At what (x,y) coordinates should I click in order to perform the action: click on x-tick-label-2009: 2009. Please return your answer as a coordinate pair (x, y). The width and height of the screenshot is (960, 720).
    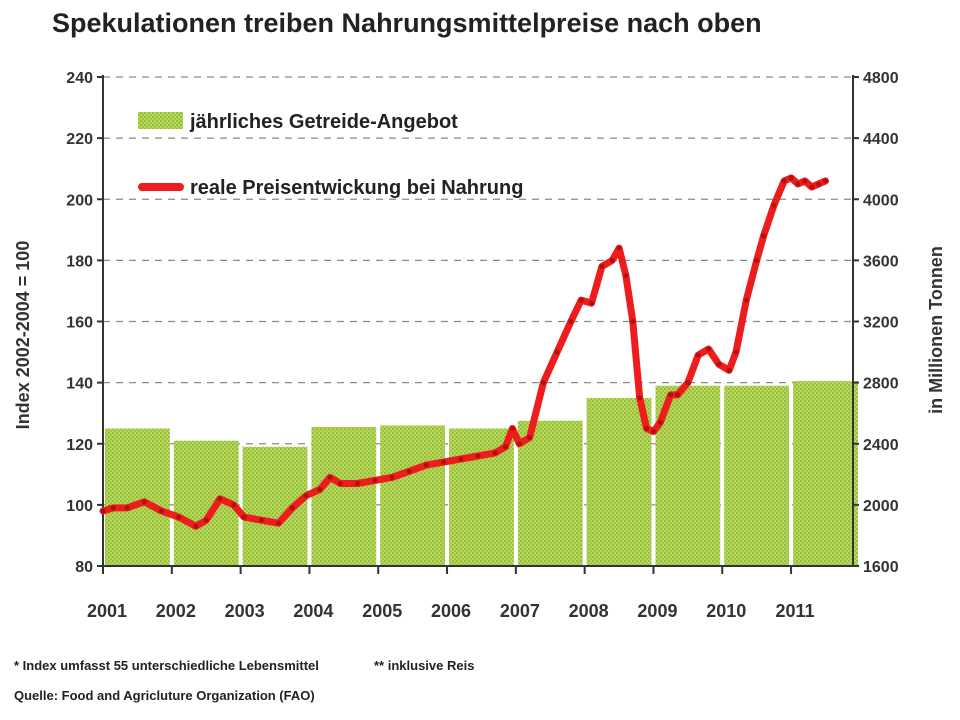
    Looking at the image, I should click on (657, 611).